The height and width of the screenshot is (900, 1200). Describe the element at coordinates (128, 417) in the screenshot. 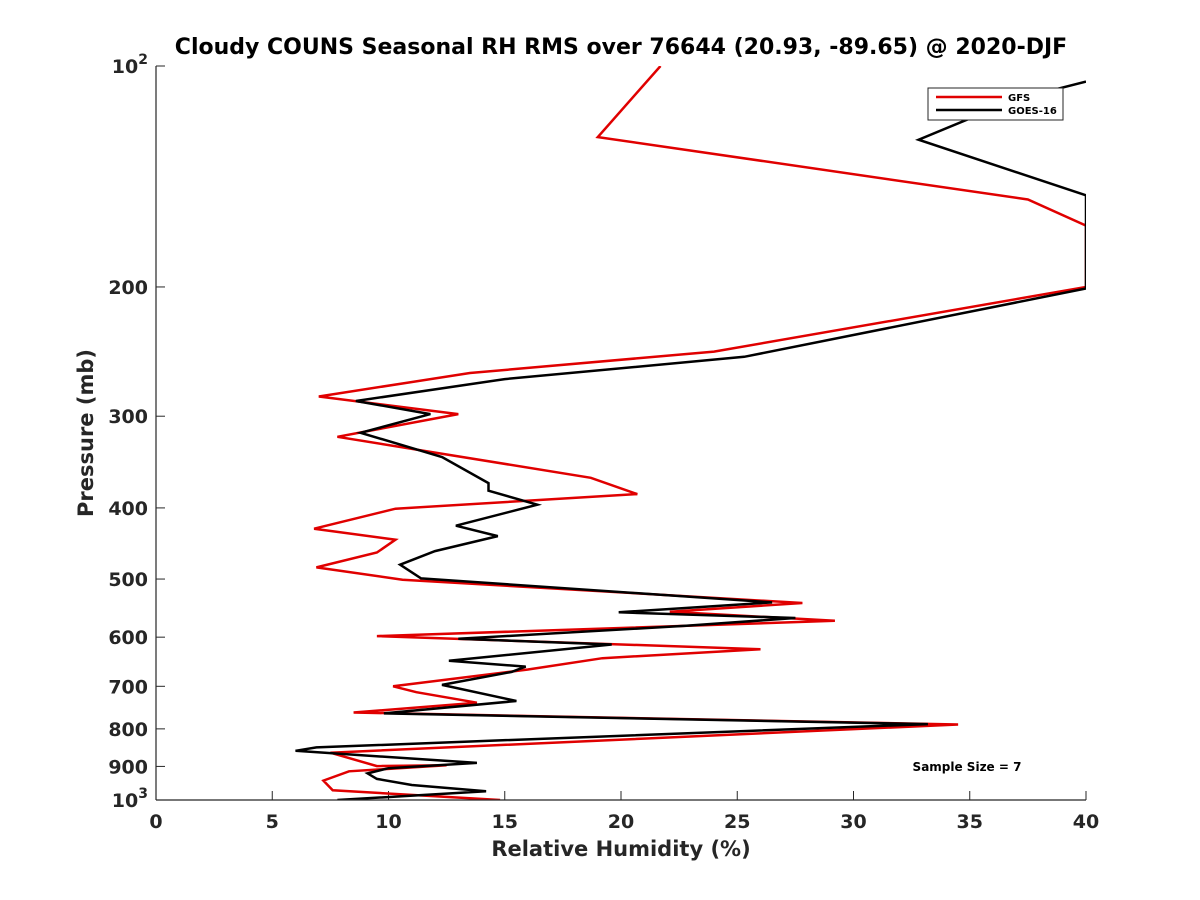

I see `y-tick-label: 300` at that location.